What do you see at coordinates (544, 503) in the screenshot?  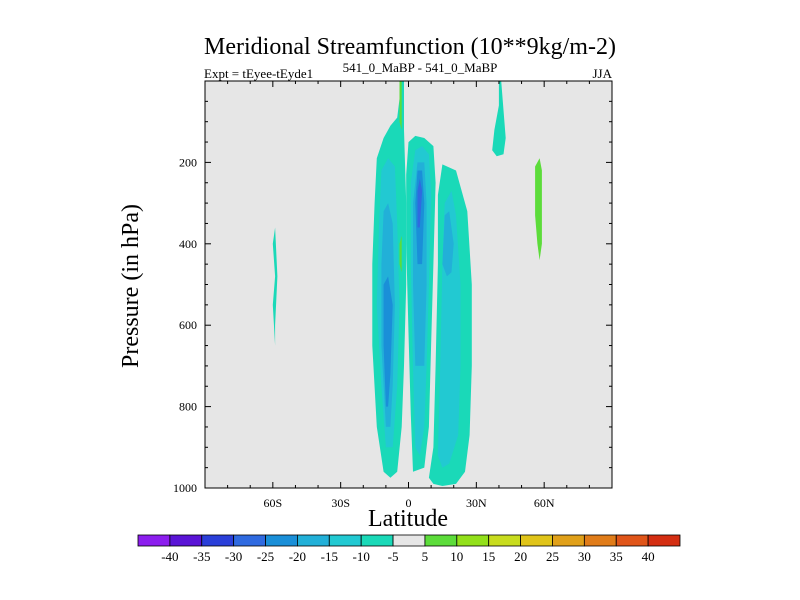 I see `x-tick-label: 60N` at bounding box center [544, 503].